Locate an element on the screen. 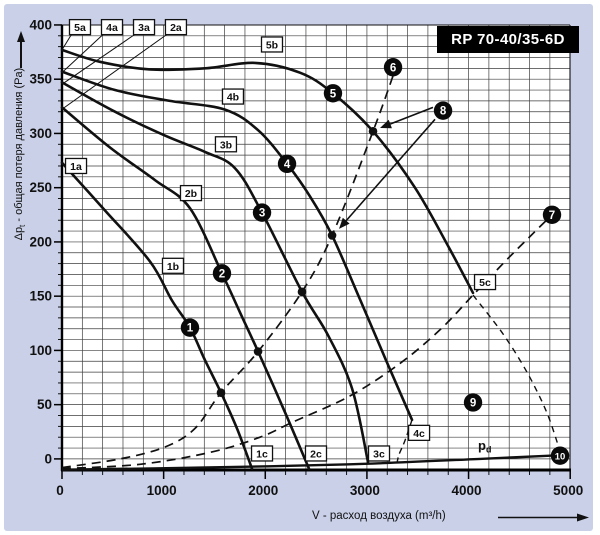 The width and height of the screenshot is (600, 535). y-tick-label: 100 is located at coordinates (40, 350).